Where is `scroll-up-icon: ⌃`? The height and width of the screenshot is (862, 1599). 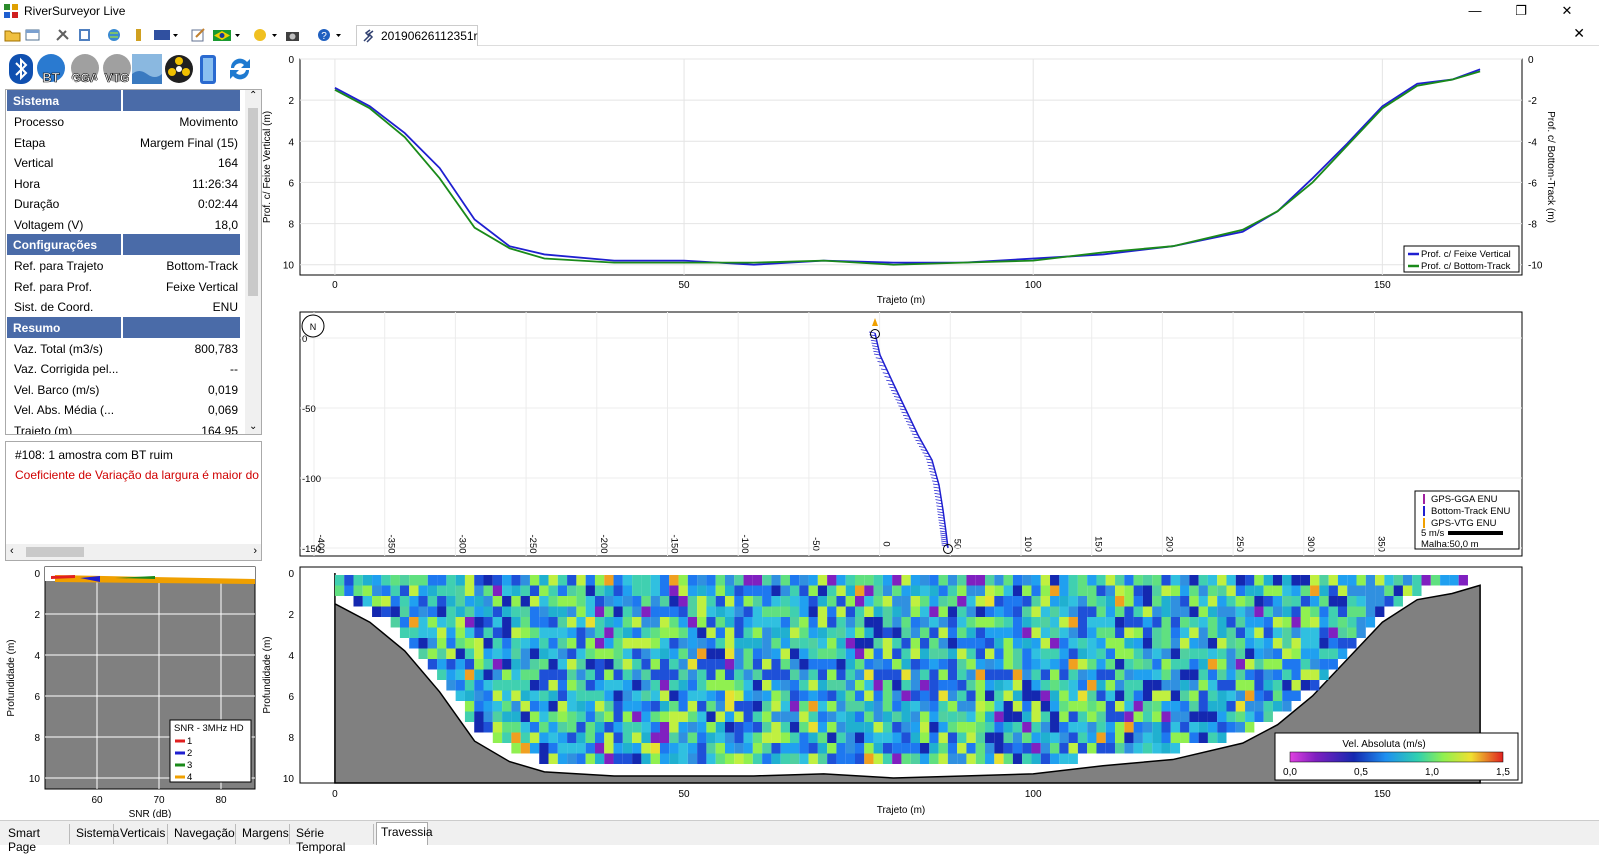
scroll-up-icon: ⌃ is located at coordinates (253, 95).